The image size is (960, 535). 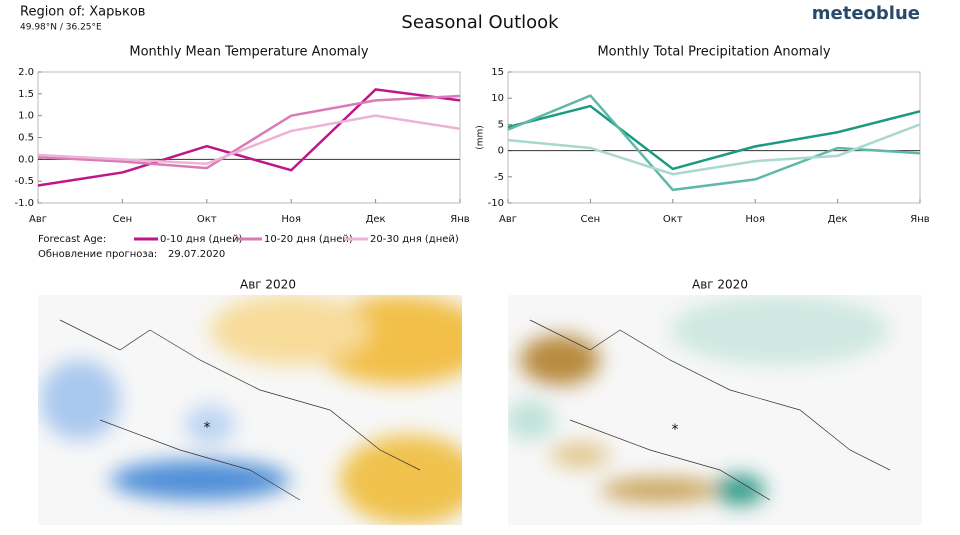 What do you see at coordinates (72, 239) in the screenshot?
I see `forecast-age: Forecast Age:` at bounding box center [72, 239].